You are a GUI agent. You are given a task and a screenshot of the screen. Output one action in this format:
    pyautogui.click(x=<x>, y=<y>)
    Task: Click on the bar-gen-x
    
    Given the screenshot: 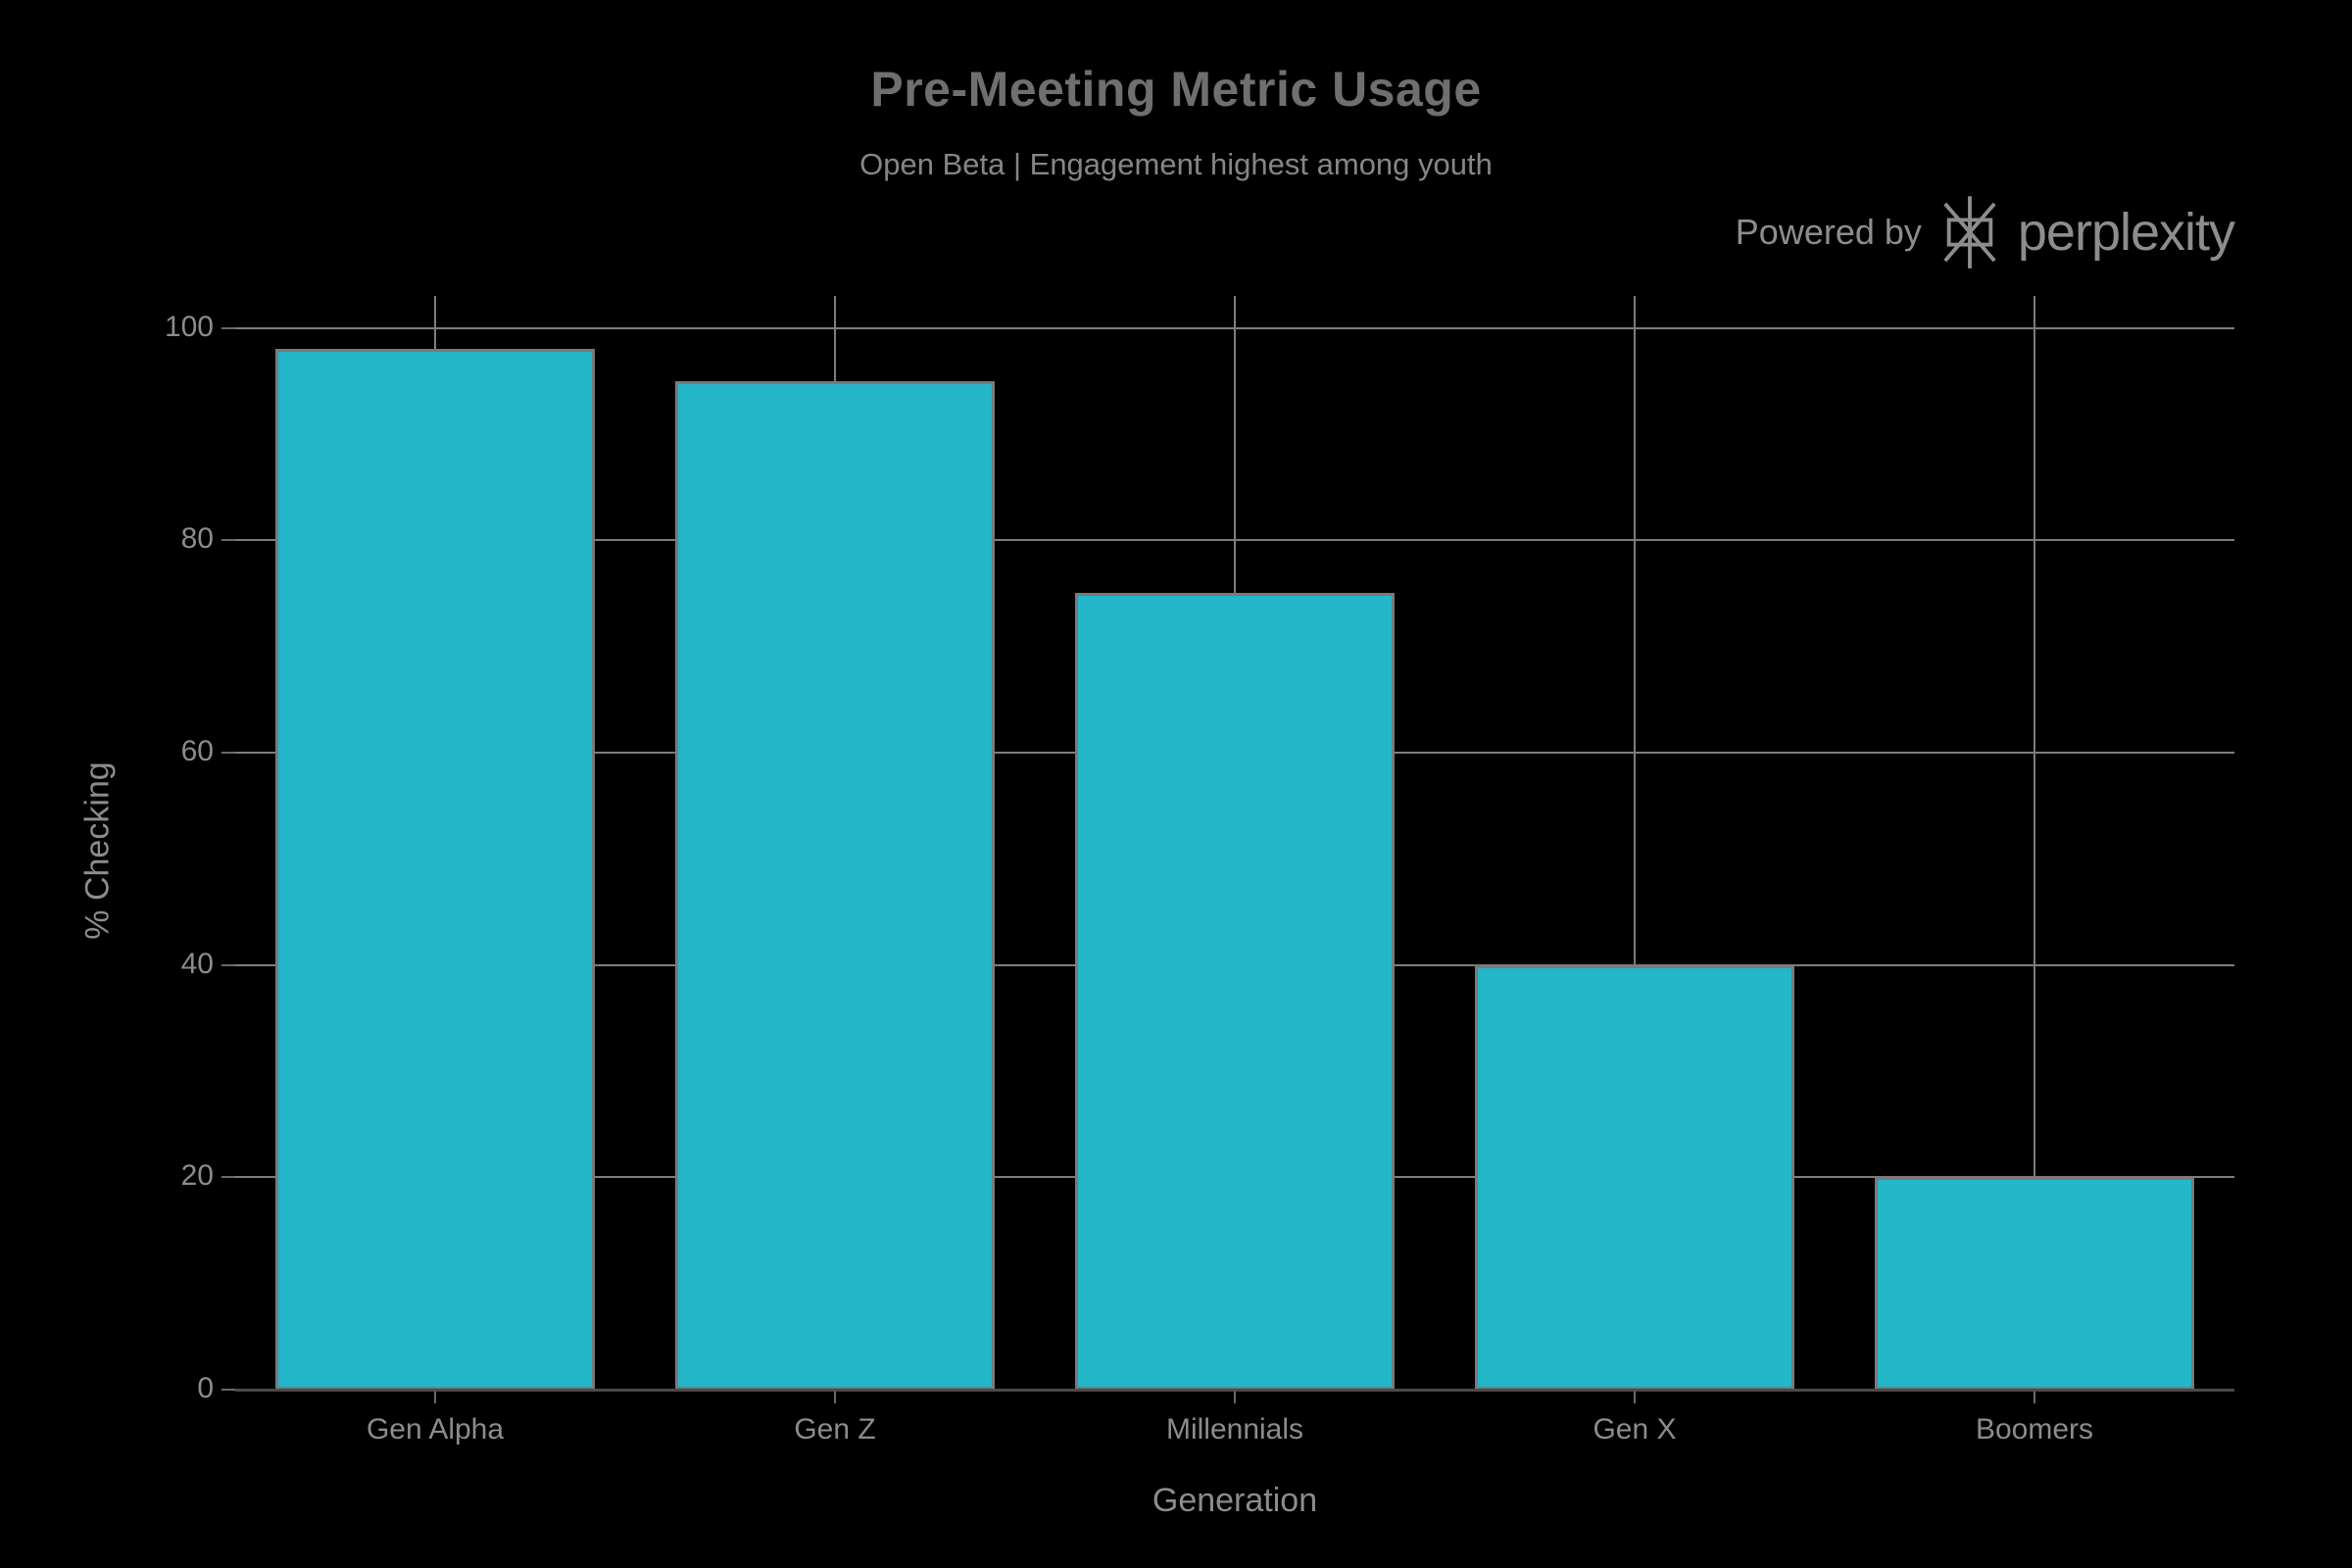 What is the action you would take?
    pyautogui.click(x=1634, y=1177)
    